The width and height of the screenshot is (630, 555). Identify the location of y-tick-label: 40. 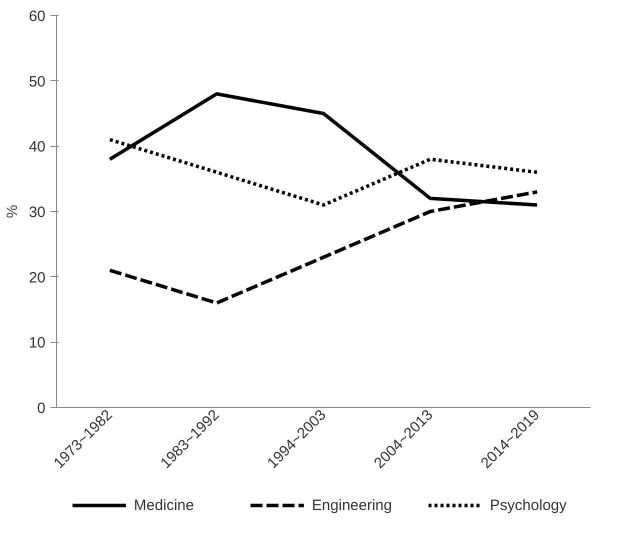
(37, 147).